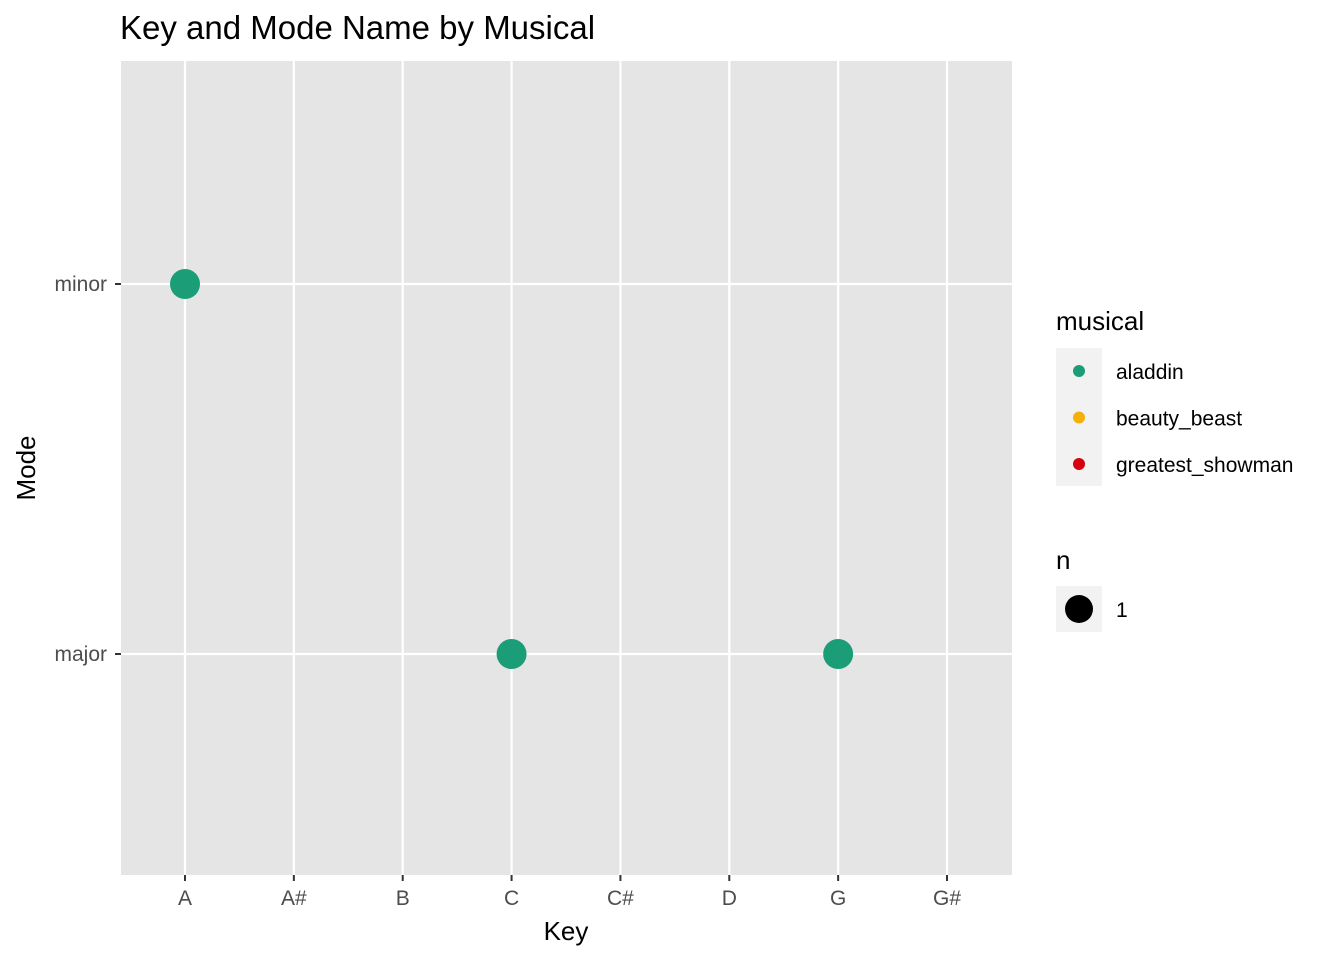 This screenshot has width=1344, height=960. I want to click on legend-label-aladdin: aladdin, so click(1150, 372).